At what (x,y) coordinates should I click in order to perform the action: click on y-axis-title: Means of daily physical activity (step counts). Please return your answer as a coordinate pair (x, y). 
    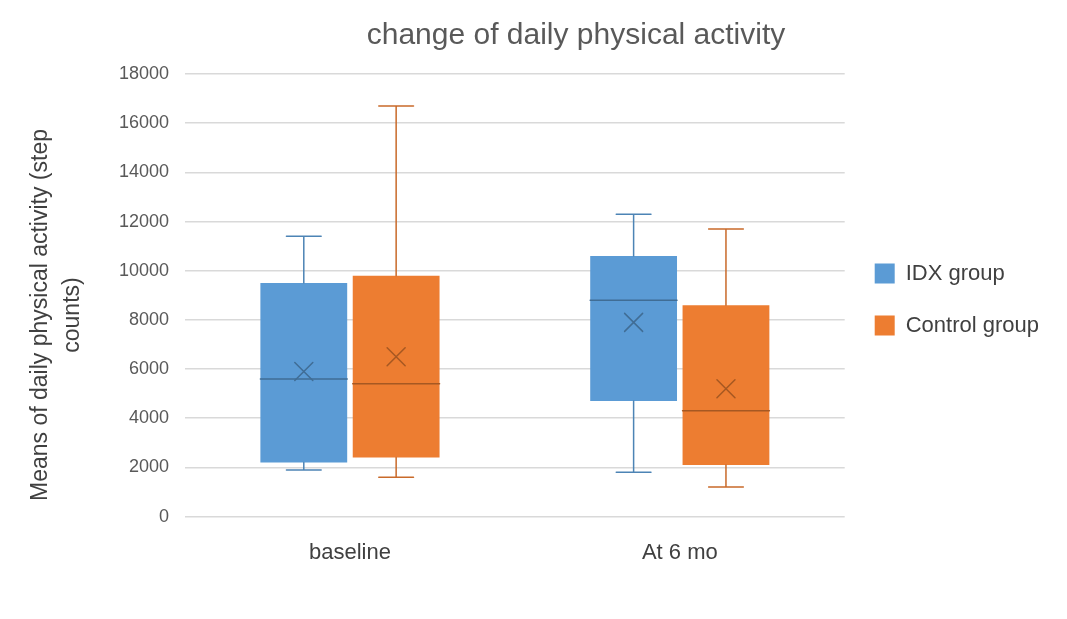
    Looking at the image, I should click on (55, 315).